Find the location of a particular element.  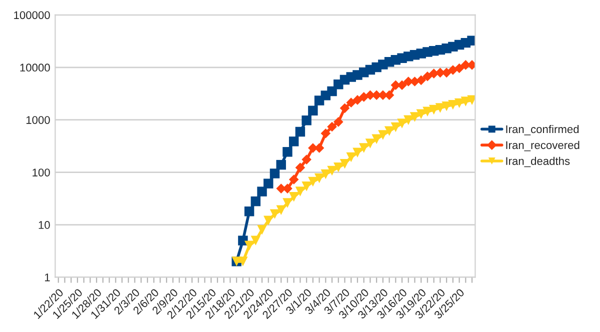

y-tick-label: 1000 is located at coordinates (38, 120).